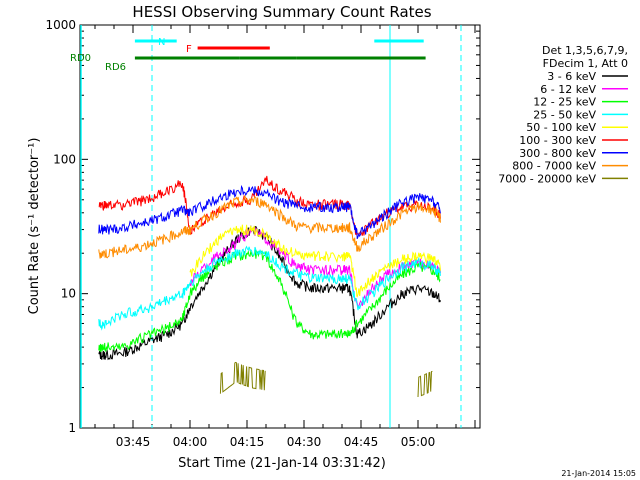  I want to click on x-axis-label: Start Time (21-Jan-14 03:31:42), so click(282, 463).